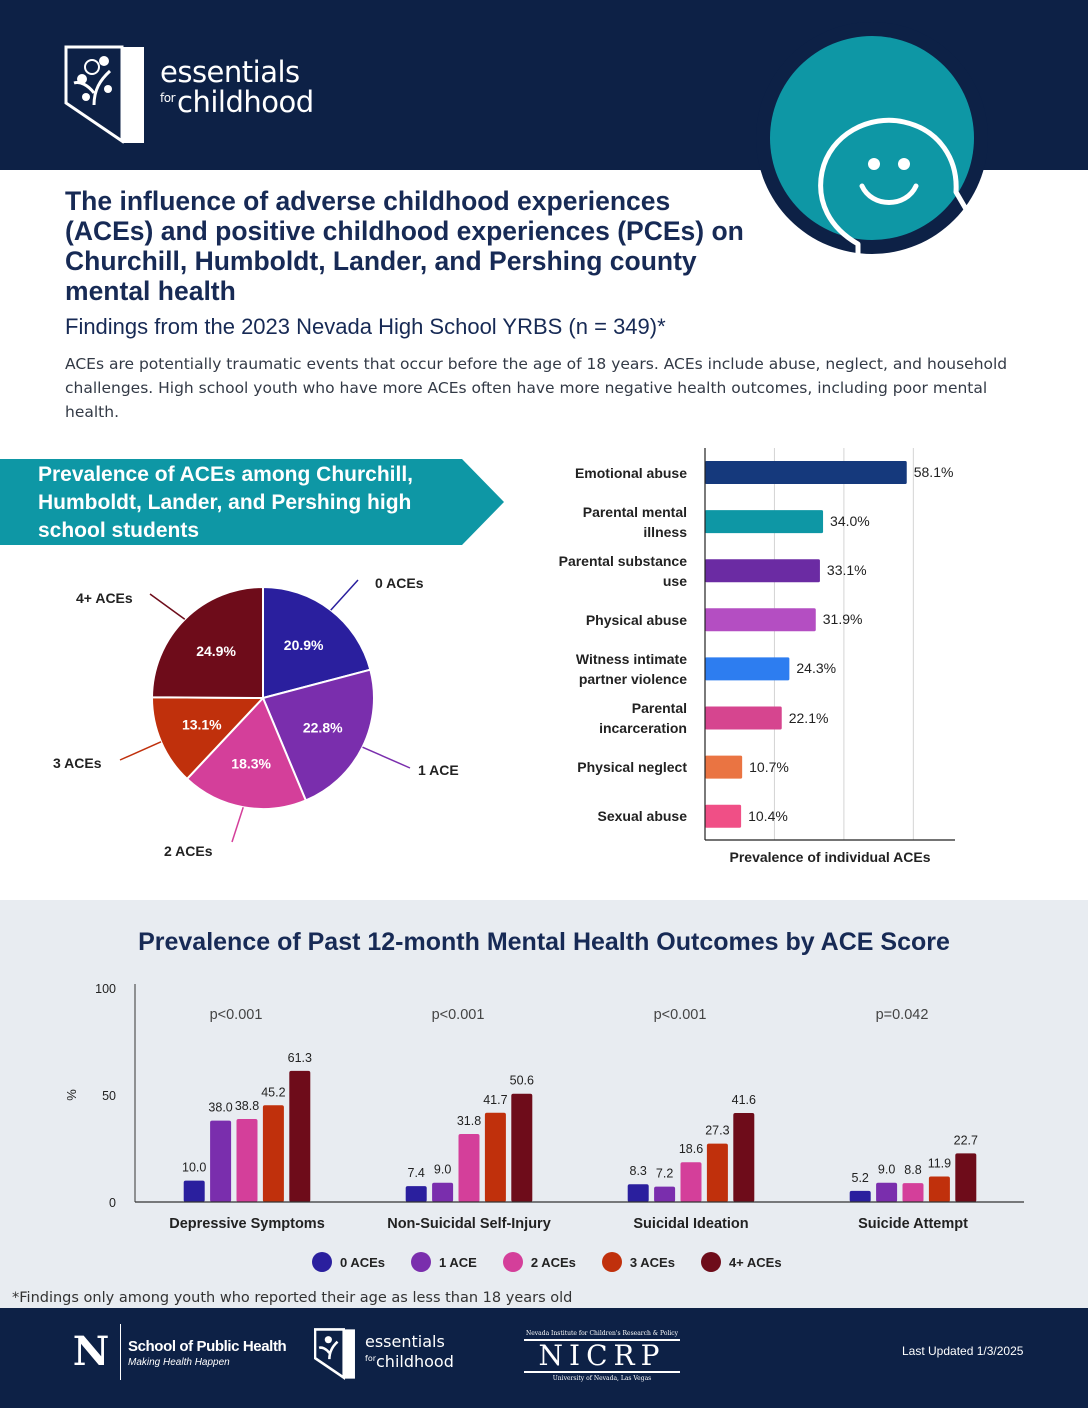 This screenshot has height=1408, width=1088. What do you see at coordinates (458, 1262) in the screenshot?
I see `legend-label: 1 ACE` at bounding box center [458, 1262].